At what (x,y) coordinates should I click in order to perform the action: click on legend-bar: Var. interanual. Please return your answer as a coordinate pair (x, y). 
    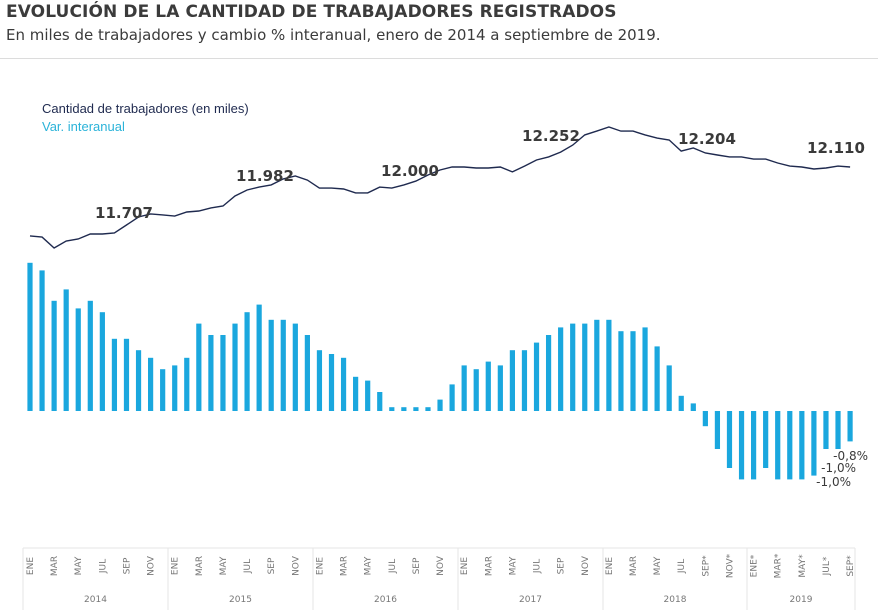
    Looking at the image, I should click on (83, 126).